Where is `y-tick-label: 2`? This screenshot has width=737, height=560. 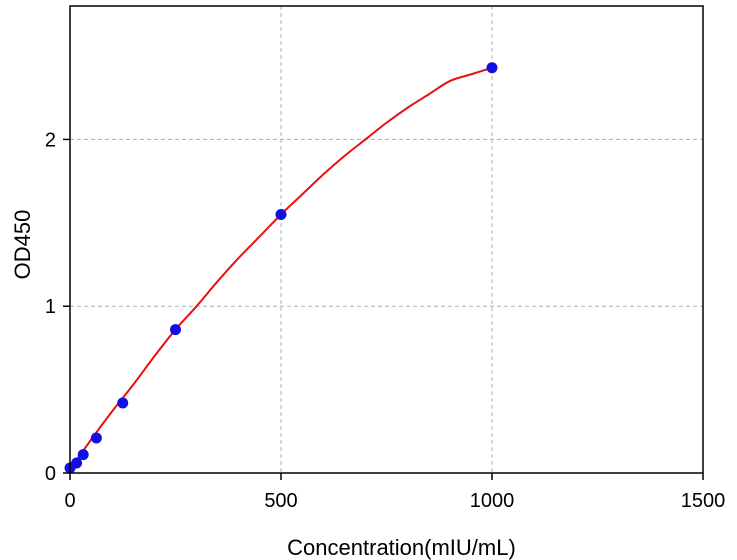 y-tick-label: 2 is located at coordinates (50, 140).